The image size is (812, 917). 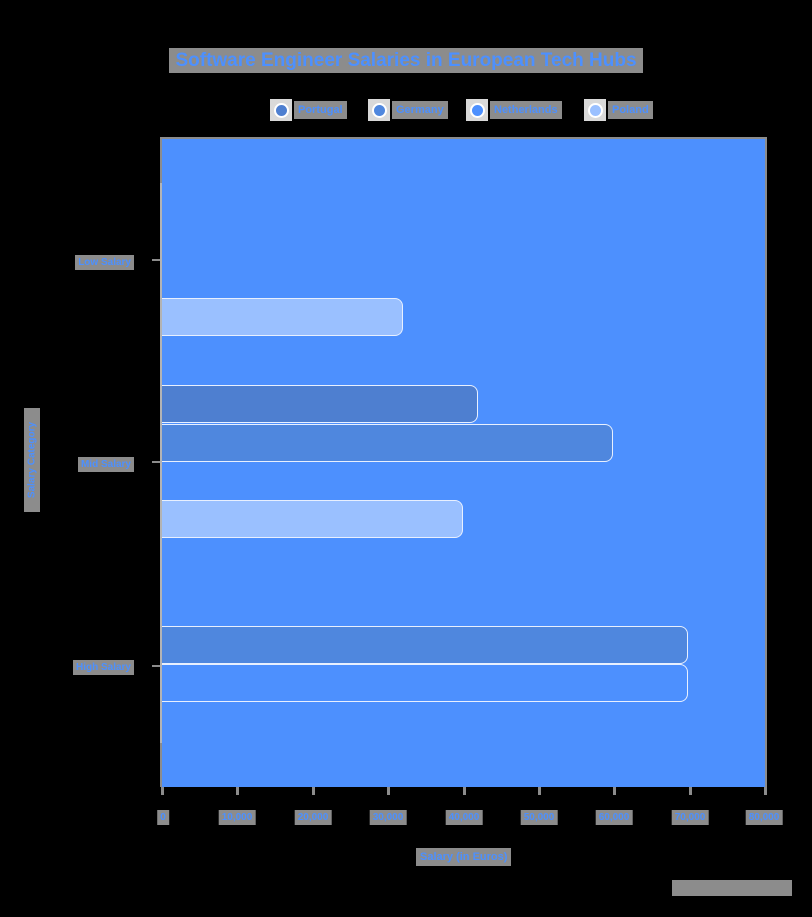 I want to click on x-label: 10,000, so click(x=237, y=817).